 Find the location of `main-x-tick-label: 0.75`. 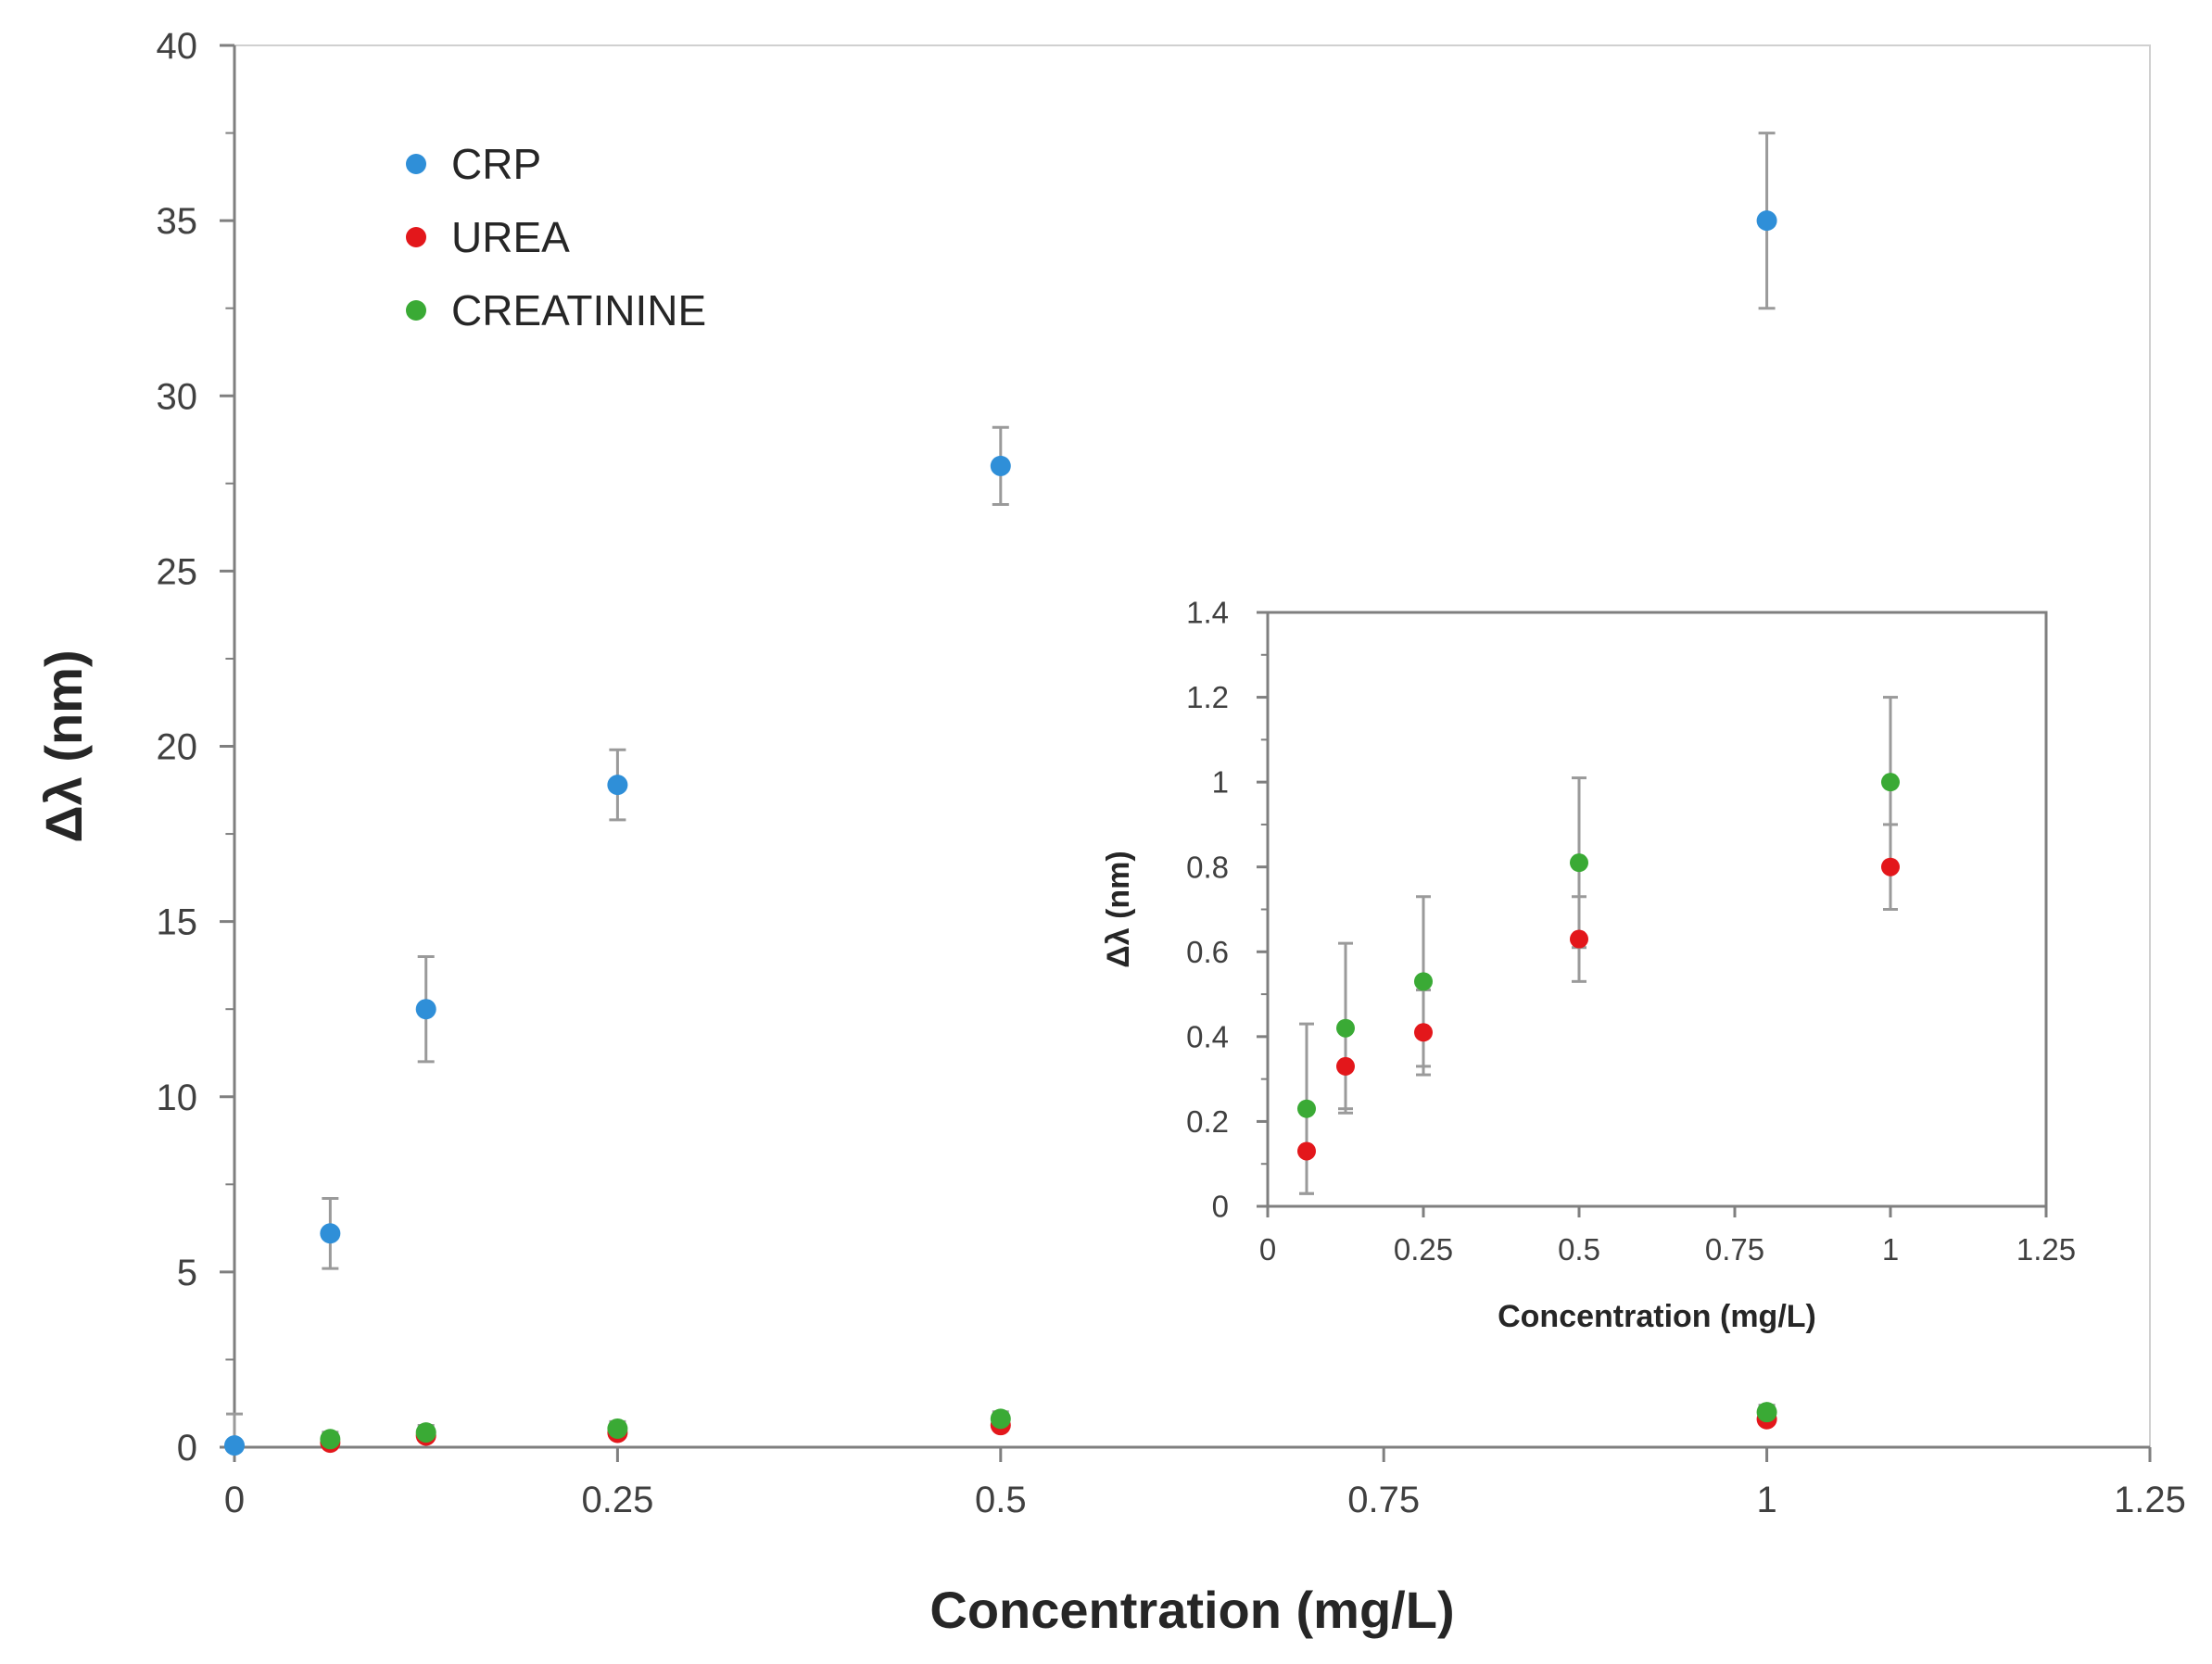

main-x-tick-label: 0.75 is located at coordinates (1383, 1500).